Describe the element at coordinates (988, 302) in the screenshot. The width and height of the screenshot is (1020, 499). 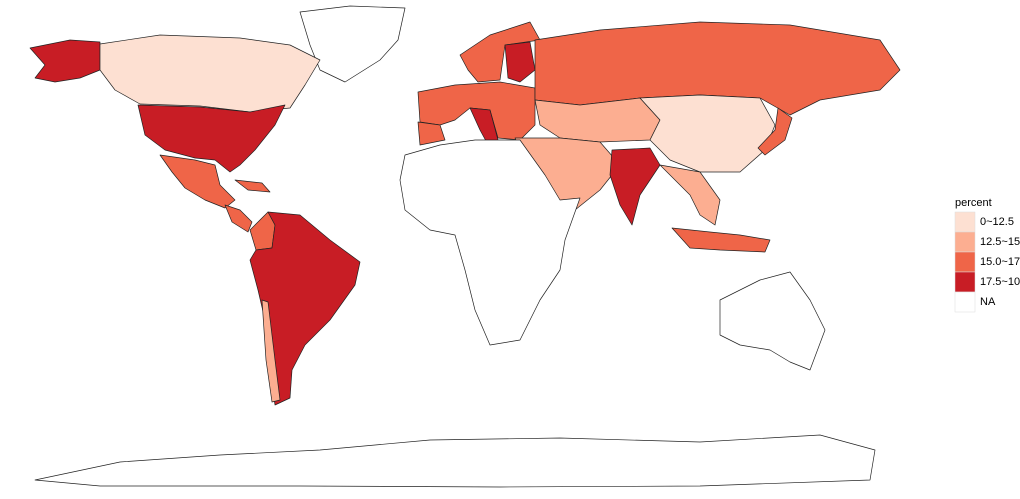
I see `legend-label: NA` at that location.